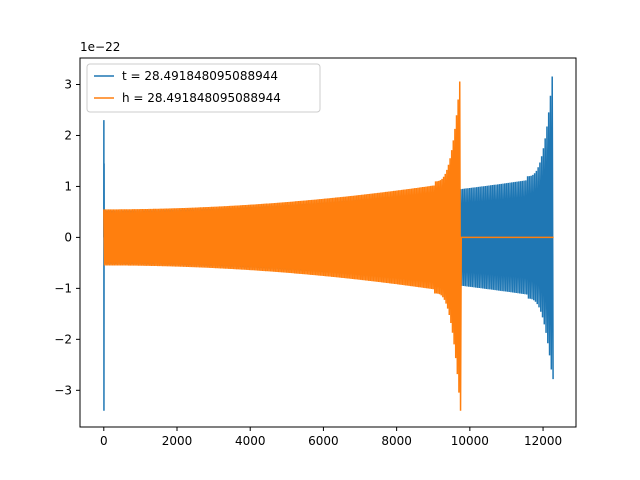 The width and height of the screenshot is (640, 480). I want to click on legend-label-h: h = 28.491848095088944, so click(201, 98).